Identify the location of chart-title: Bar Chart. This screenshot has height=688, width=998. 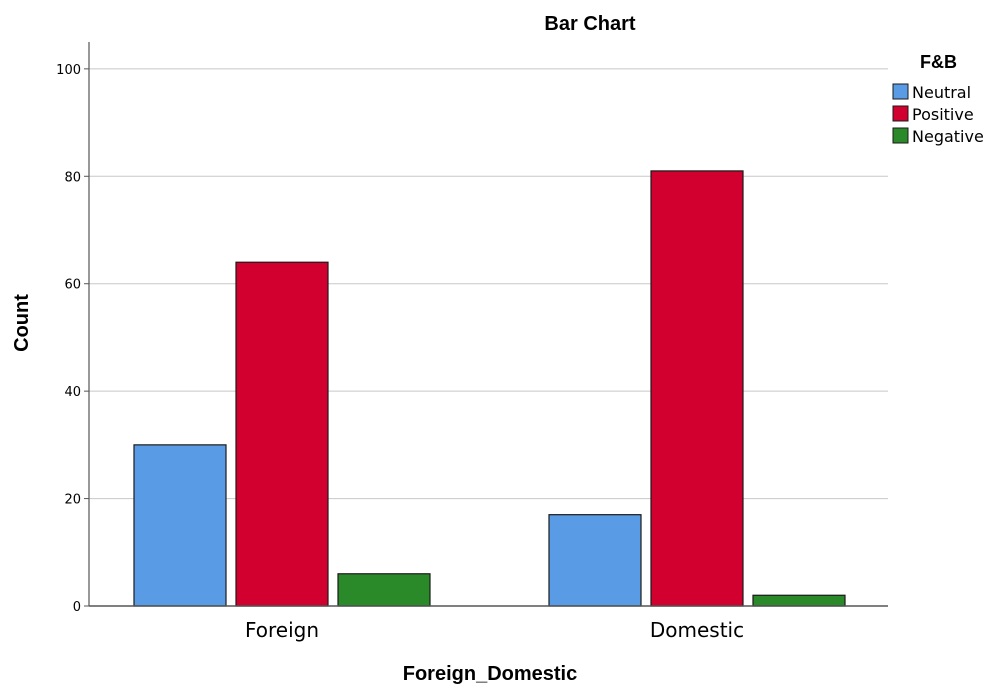
(589, 24).